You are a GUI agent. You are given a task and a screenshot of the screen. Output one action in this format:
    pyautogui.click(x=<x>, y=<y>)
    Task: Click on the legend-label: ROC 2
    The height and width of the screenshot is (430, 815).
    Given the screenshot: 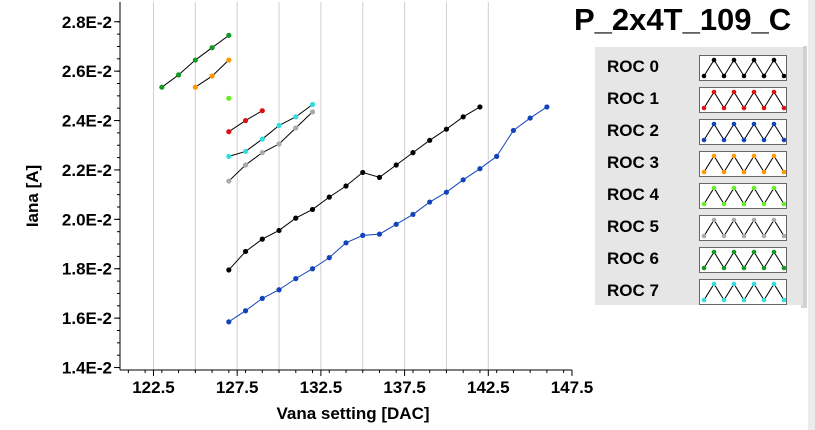 What is the action you would take?
    pyautogui.click(x=633, y=130)
    